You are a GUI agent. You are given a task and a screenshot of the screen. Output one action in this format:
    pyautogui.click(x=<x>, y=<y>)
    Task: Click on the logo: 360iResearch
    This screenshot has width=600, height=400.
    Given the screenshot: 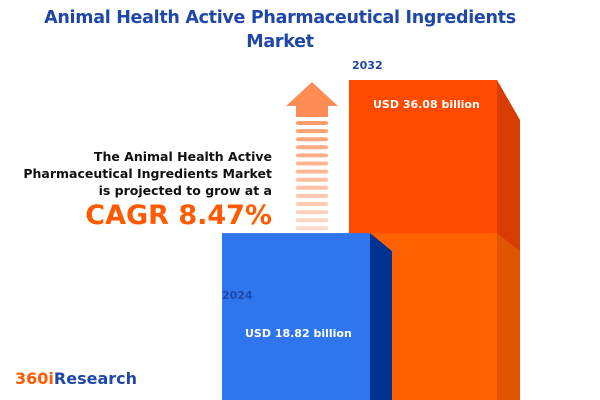 What is the action you would take?
    pyautogui.click(x=76, y=378)
    